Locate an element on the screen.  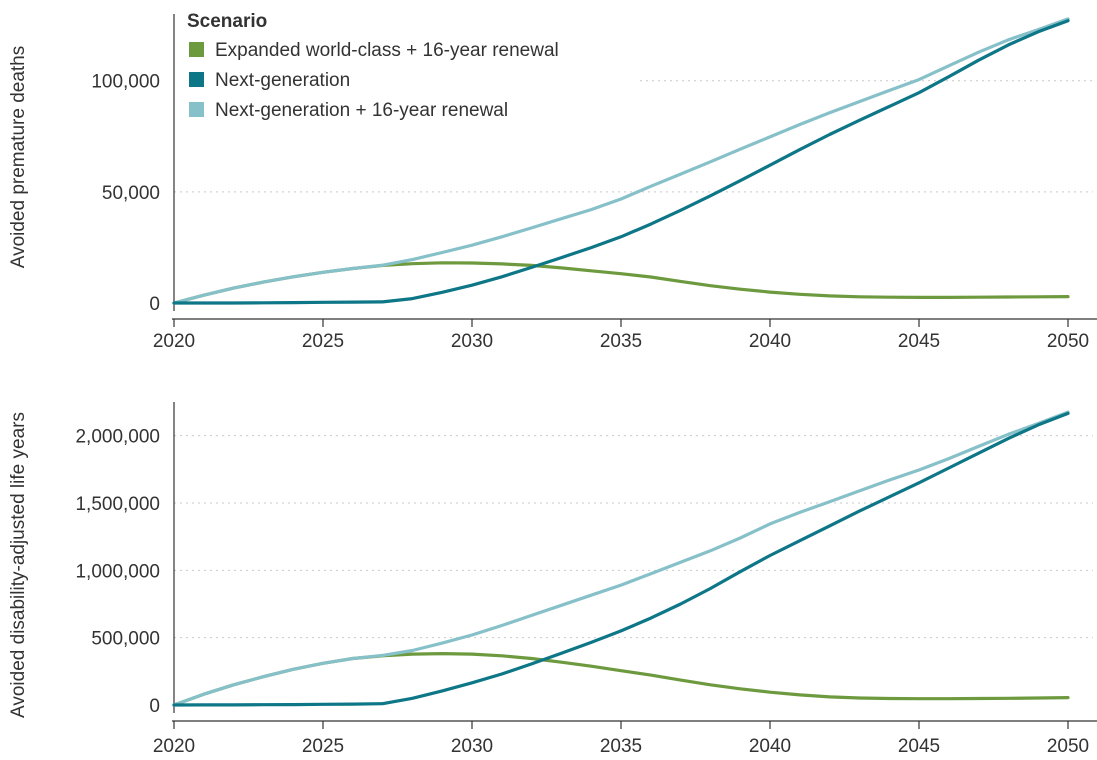
x-tick-label-deaths-5: 2045 is located at coordinates (919, 341).